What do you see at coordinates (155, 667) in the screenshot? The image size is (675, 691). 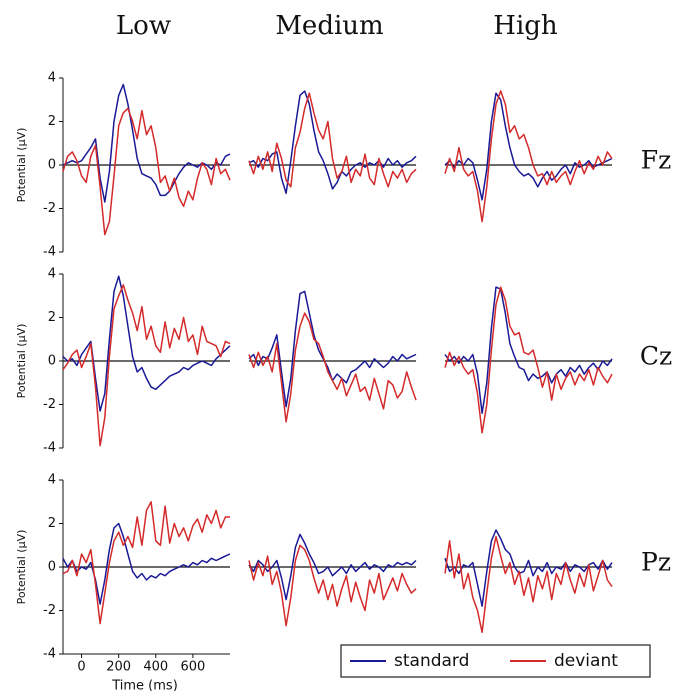 I see `x-tick-label: 400` at bounding box center [155, 667].